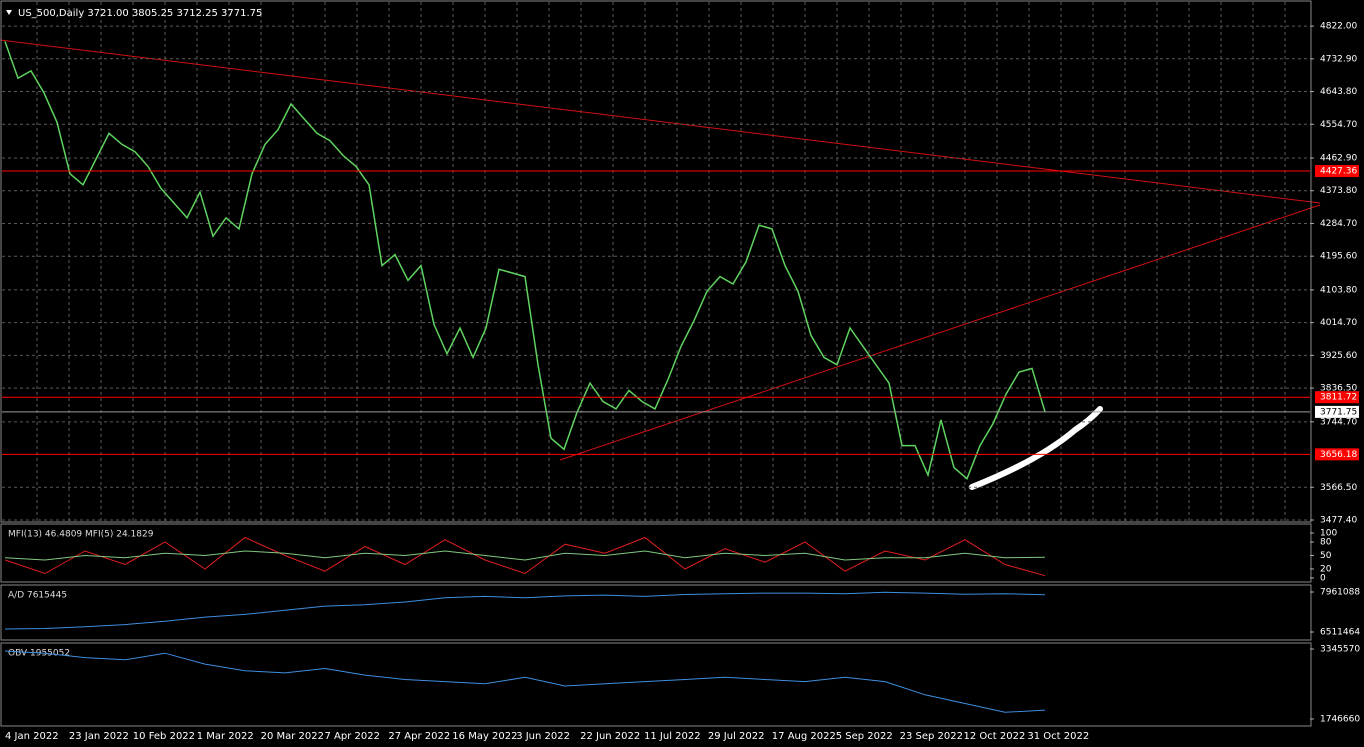  What do you see at coordinates (1340, 650) in the screenshot?
I see `price-tick-label: 3345570` at bounding box center [1340, 650].